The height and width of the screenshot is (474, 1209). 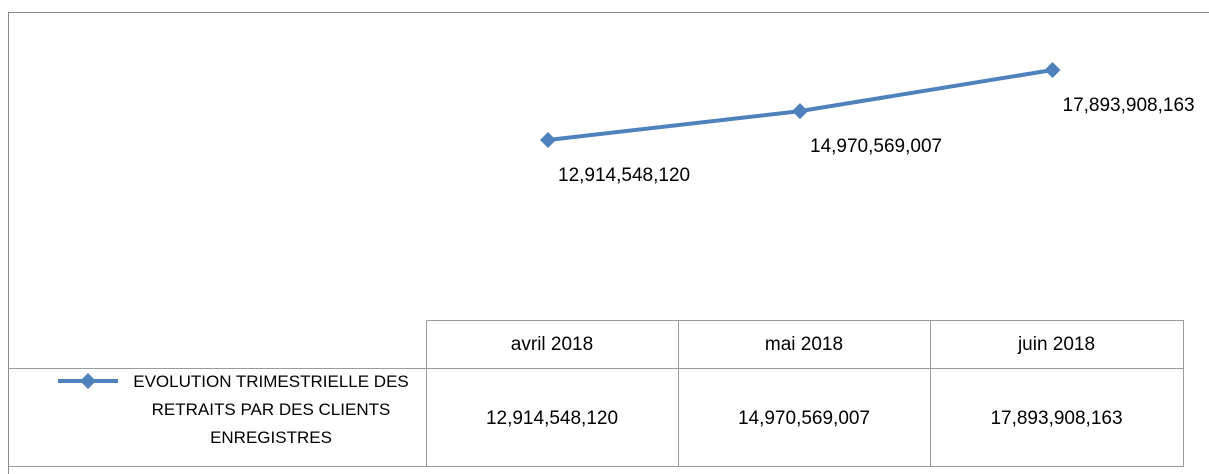 What do you see at coordinates (804, 344) in the screenshot?
I see `category-label: mai 2018` at bounding box center [804, 344].